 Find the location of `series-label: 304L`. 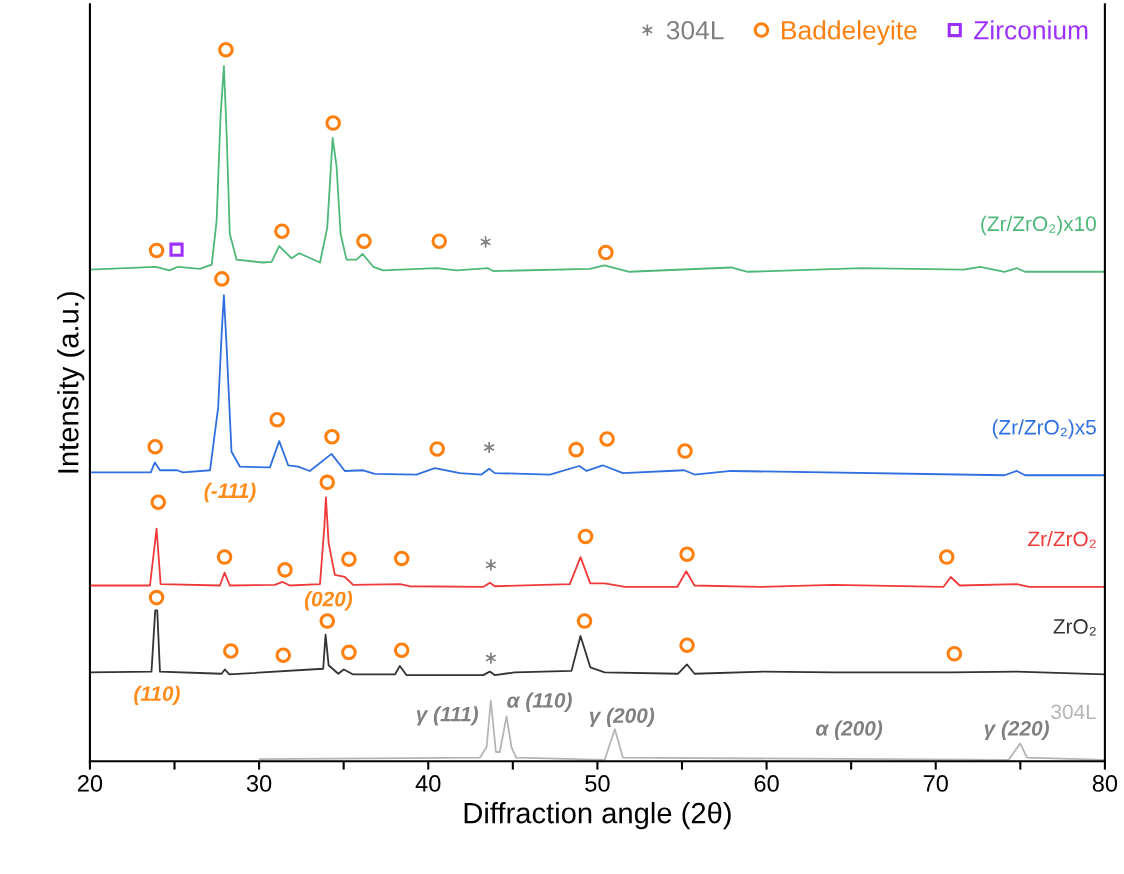

series-label: 304L is located at coordinates (1074, 712).